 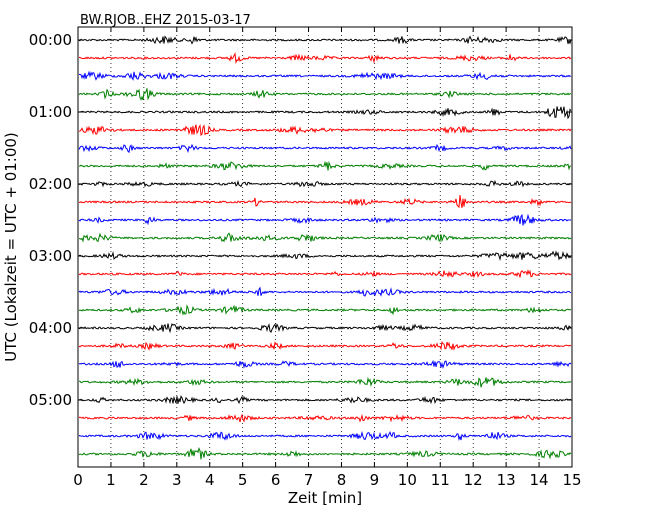 What do you see at coordinates (506, 480) in the screenshot?
I see `x-tick-label: 13` at bounding box center [506, 480].